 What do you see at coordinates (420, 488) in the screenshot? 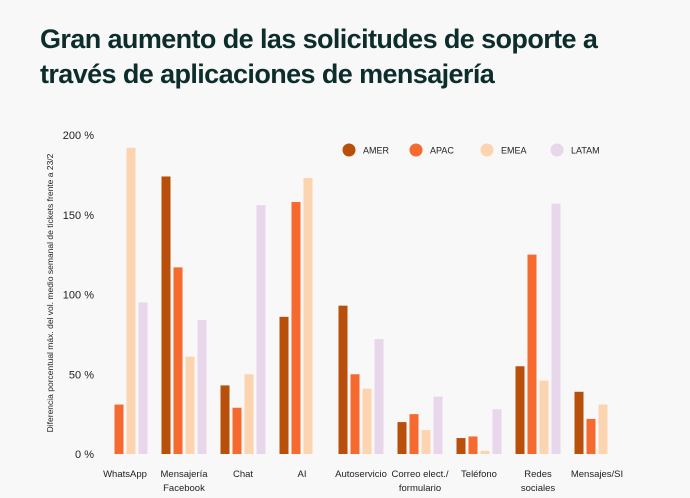
I see `x-tick-label: formulario` at bounding box center [420, 488].